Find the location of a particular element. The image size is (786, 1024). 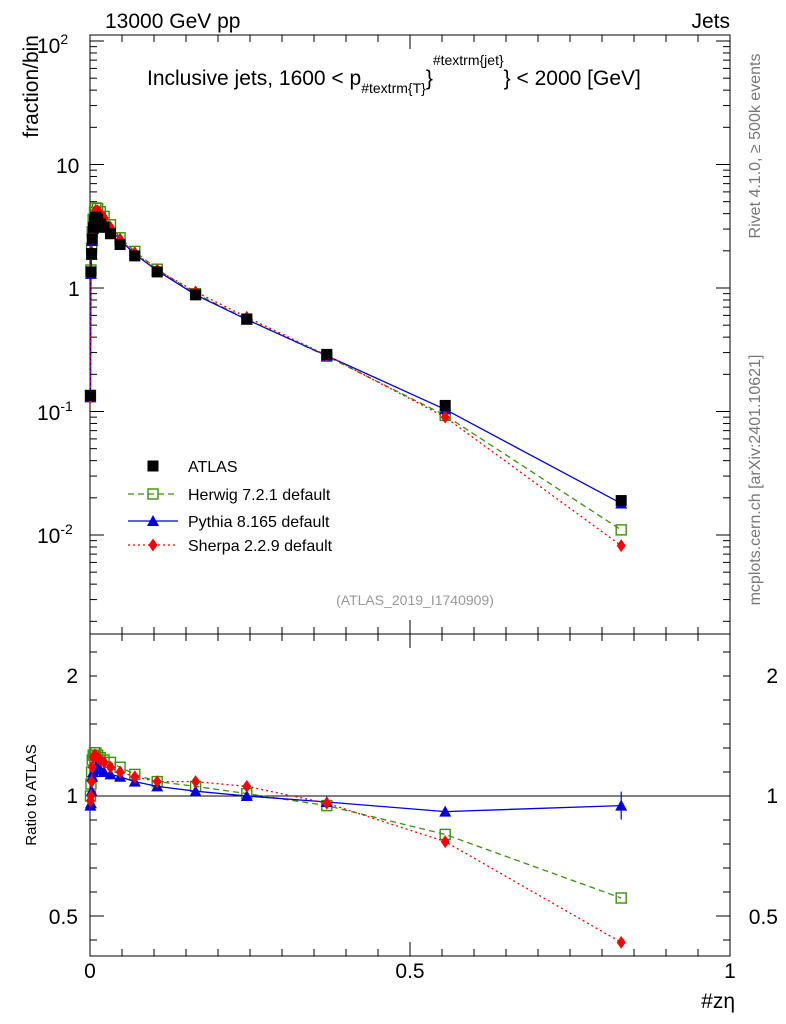

ytick-label-1: 1 is located at coordinates (74, 289).